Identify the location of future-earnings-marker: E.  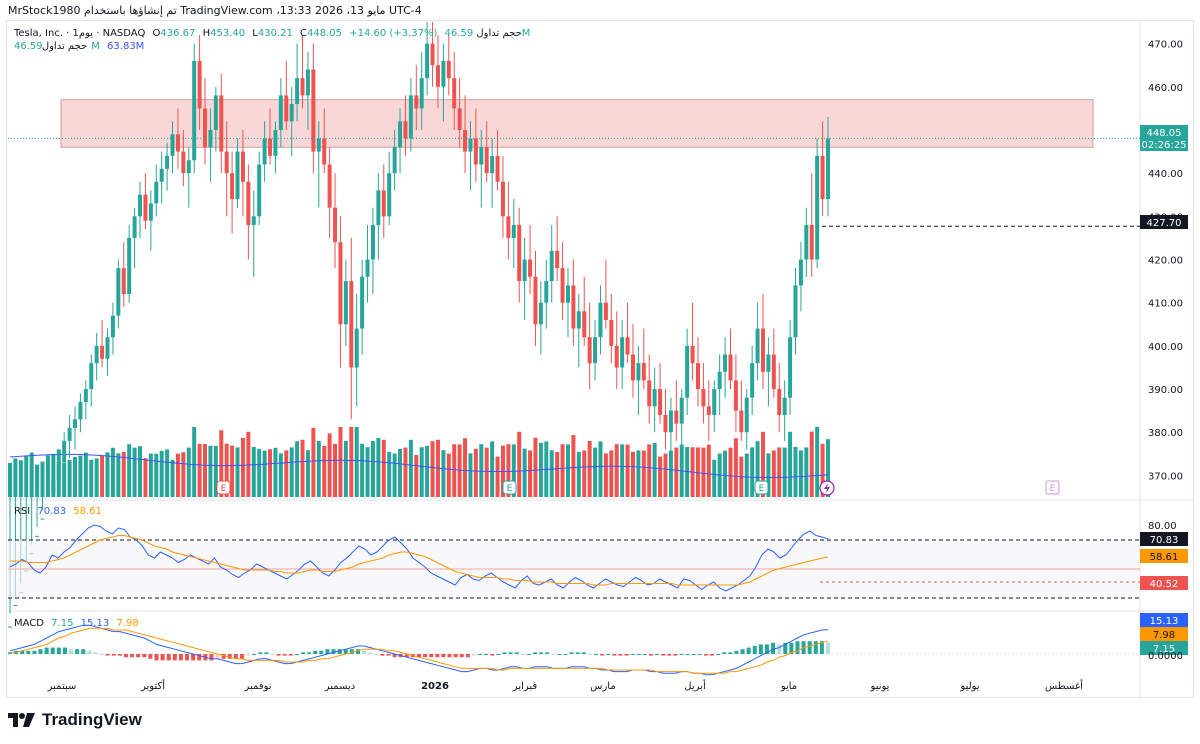
(1052, 487).